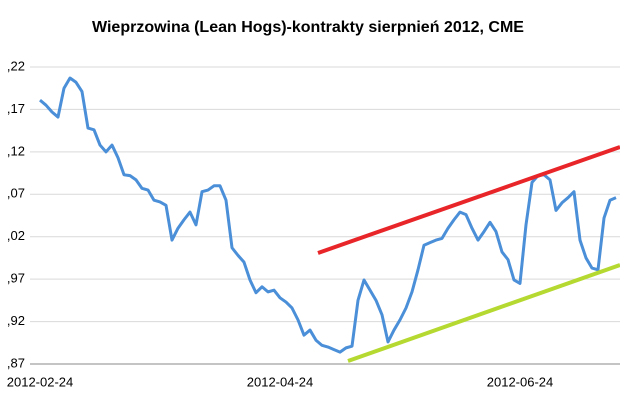  I want to click on y-tick-label: ,97, so click(16, 278).